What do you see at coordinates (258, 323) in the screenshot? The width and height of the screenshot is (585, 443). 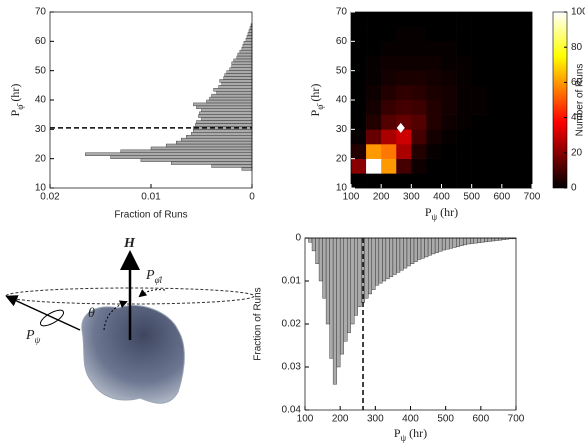 I see `y-axis-label: Fraction of Runs` at bounding box center [258, 323].